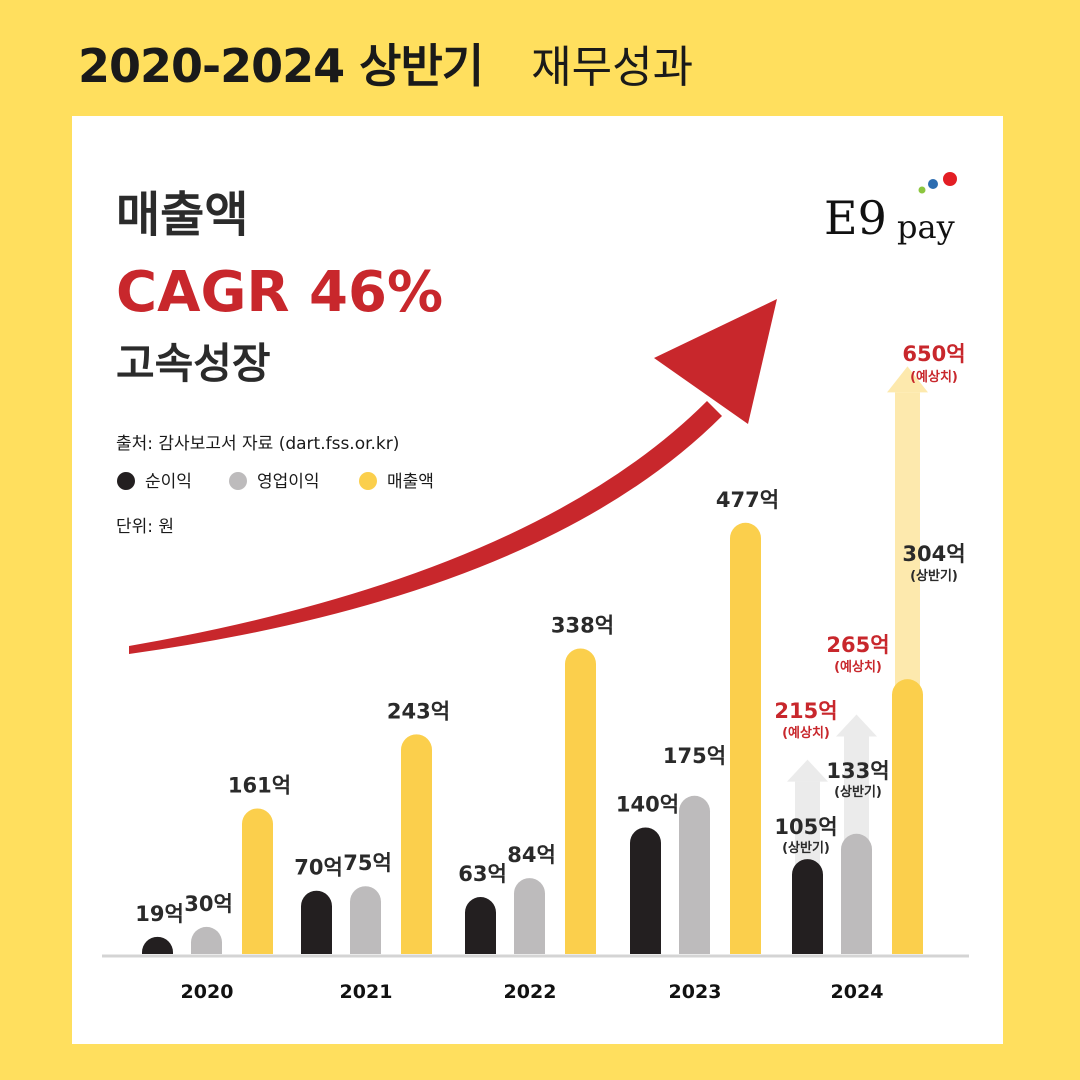 The image size is (1080, 1080). I want to click on value-label-revenue-2023: 477억, so click(747, 500).